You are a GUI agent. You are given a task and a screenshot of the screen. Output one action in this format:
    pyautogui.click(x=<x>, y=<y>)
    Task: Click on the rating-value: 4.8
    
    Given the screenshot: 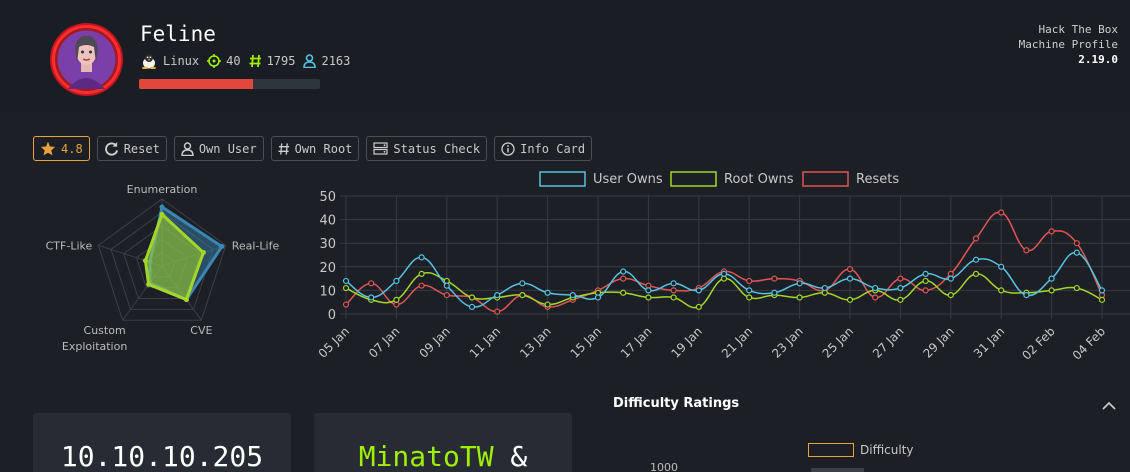 What is the action you would take?
    pyautogui.click(x=72, y=148)
    